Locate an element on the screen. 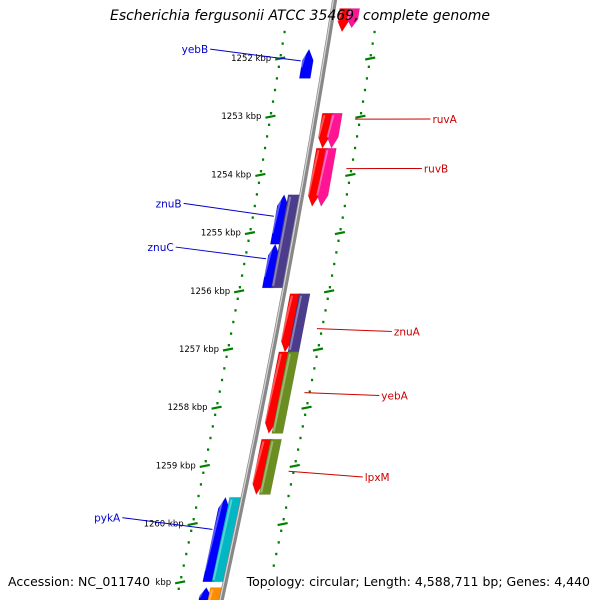 This screenshot has width=600, height=600. leader-line-yebB is located at coordinates (255, 55).